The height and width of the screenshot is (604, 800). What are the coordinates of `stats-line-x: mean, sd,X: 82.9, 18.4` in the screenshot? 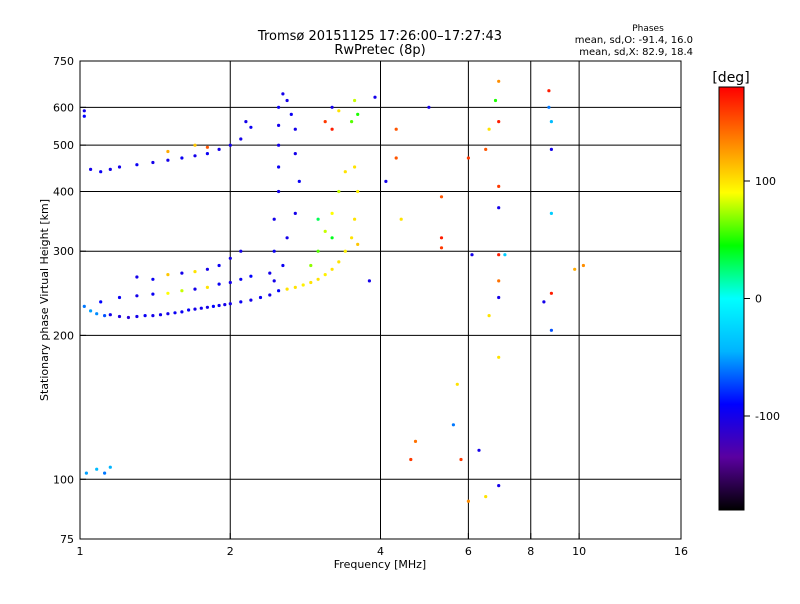 It's located at (636, 52).